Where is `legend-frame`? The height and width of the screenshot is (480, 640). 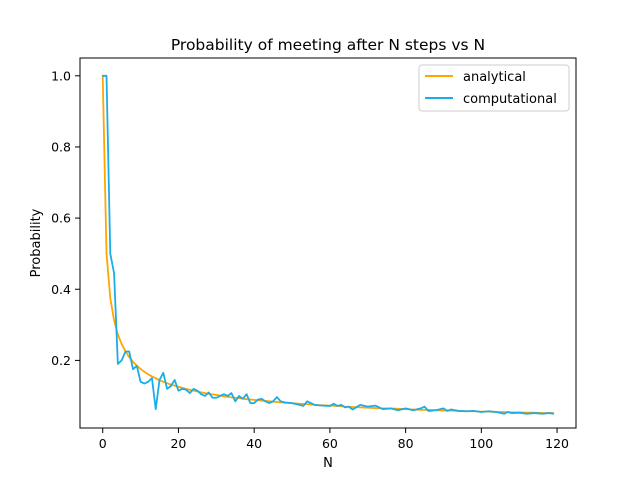
legend-frame is located at coordinates (494, 88).